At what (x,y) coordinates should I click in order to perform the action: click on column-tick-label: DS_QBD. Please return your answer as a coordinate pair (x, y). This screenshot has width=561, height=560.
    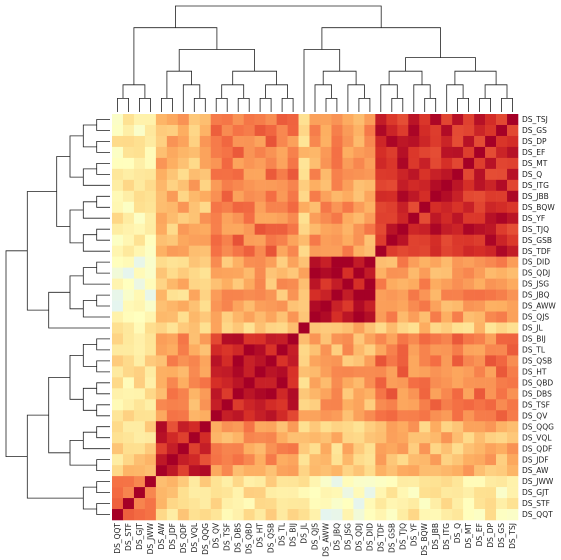
    Looking at the image, I should click on (249, 538).